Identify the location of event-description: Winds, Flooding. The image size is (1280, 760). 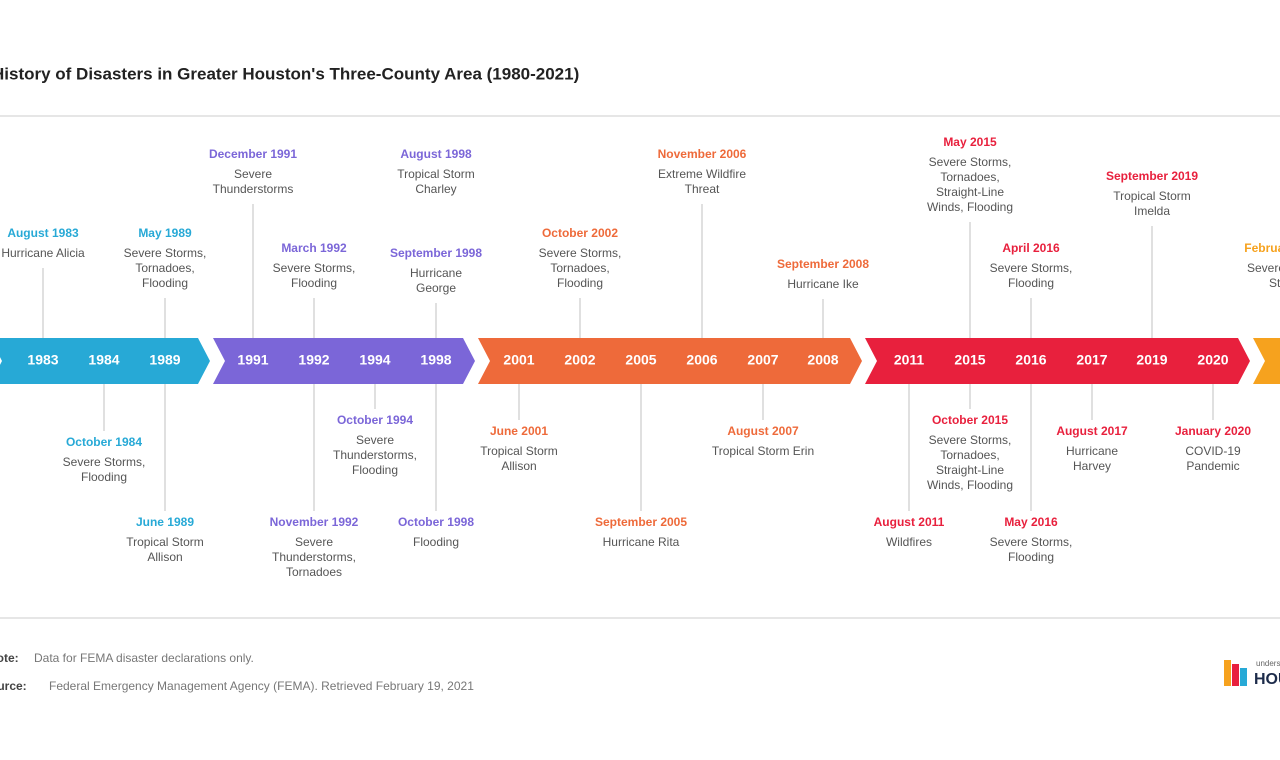
(970, 485).